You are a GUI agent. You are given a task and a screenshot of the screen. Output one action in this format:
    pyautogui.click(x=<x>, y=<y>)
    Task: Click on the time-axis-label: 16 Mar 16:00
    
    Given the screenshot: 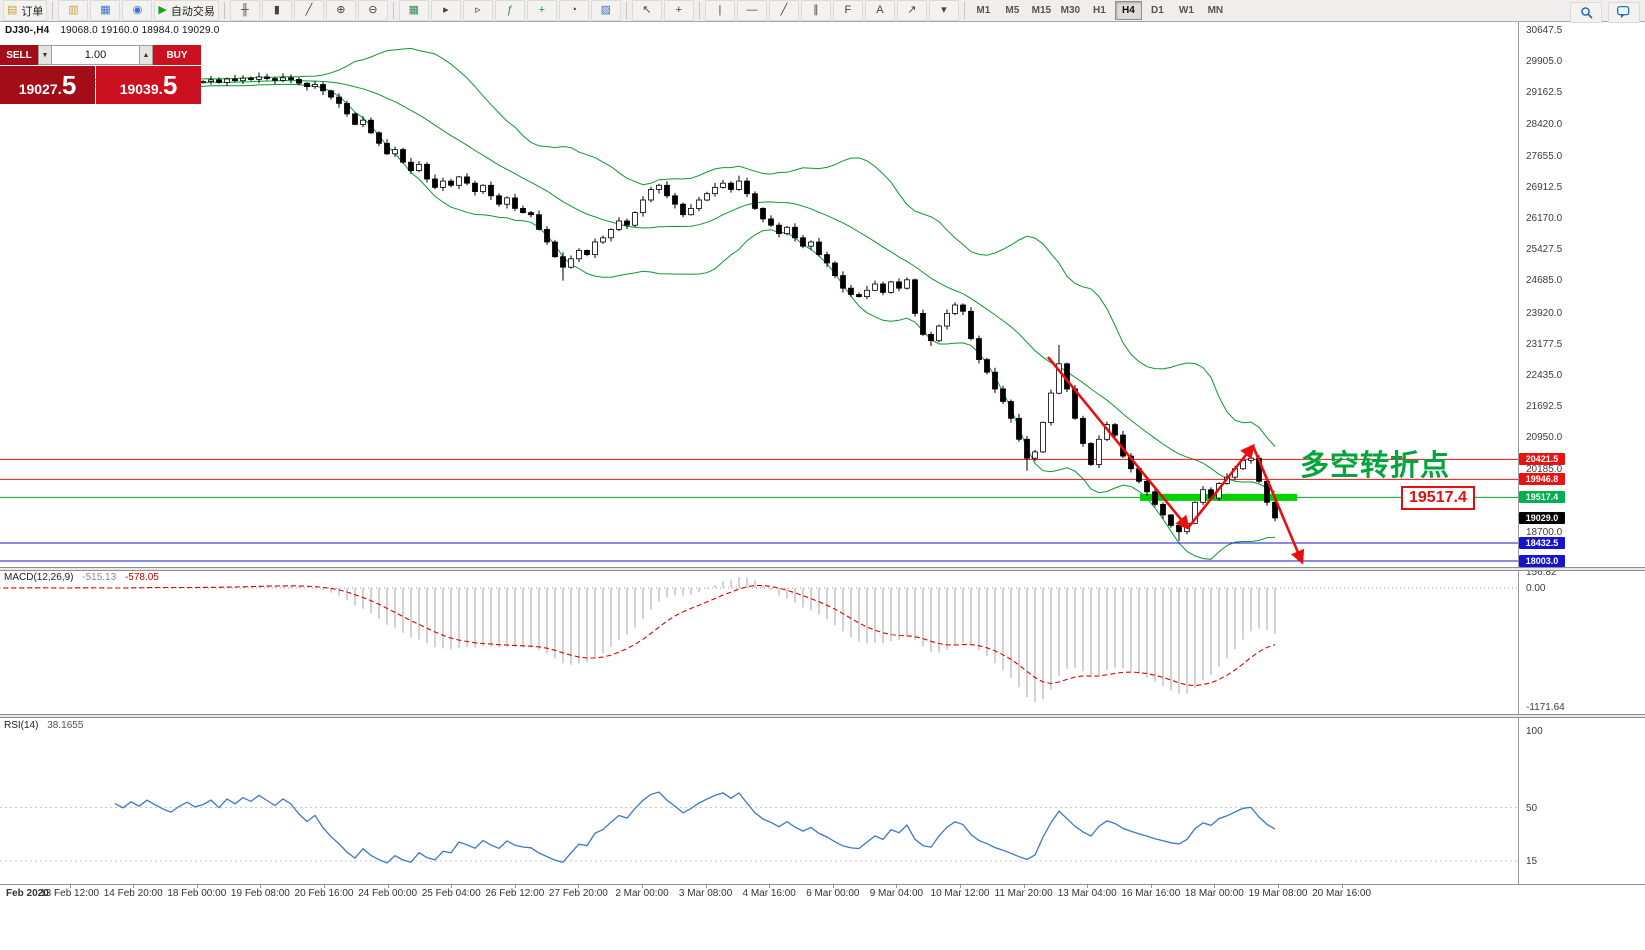 What is the action you would take?
    pyautogui.click(x=1151, y=893)
    